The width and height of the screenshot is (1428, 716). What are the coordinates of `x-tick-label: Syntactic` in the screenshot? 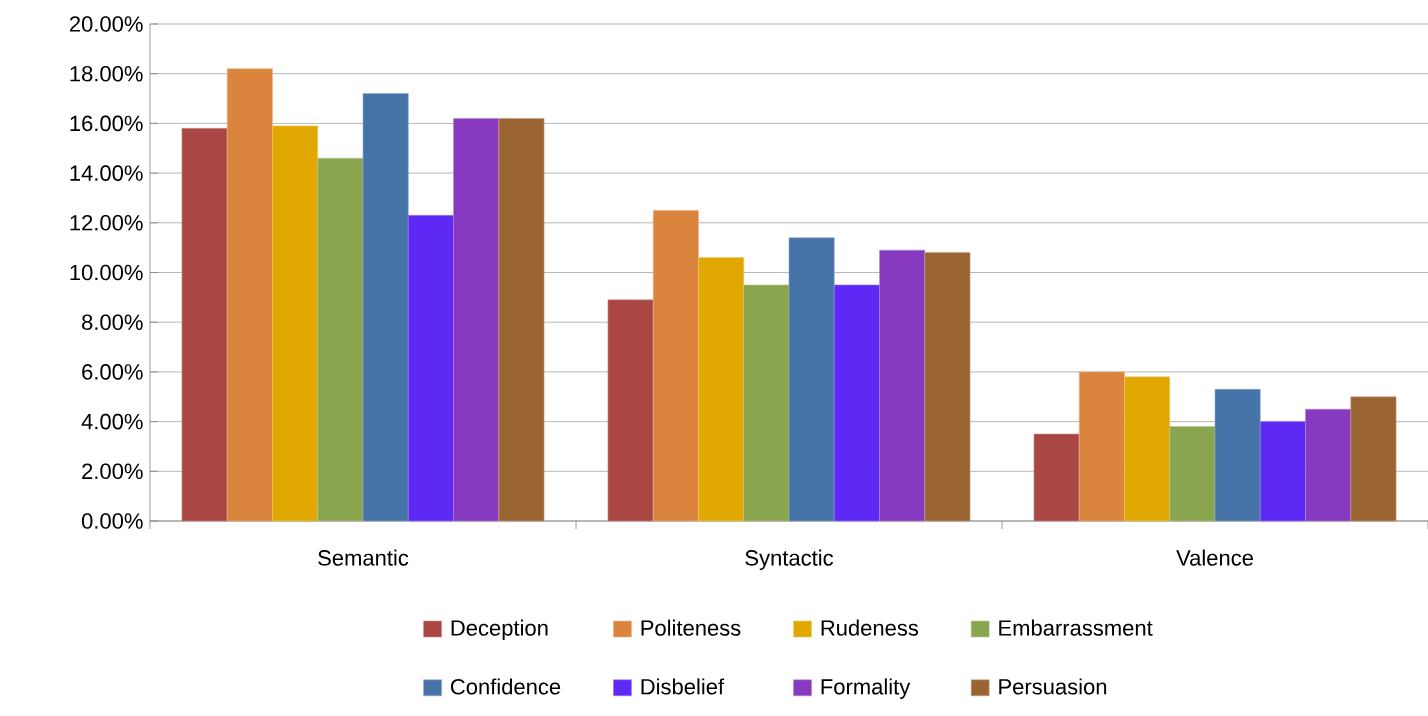 It's located at (789, 560).